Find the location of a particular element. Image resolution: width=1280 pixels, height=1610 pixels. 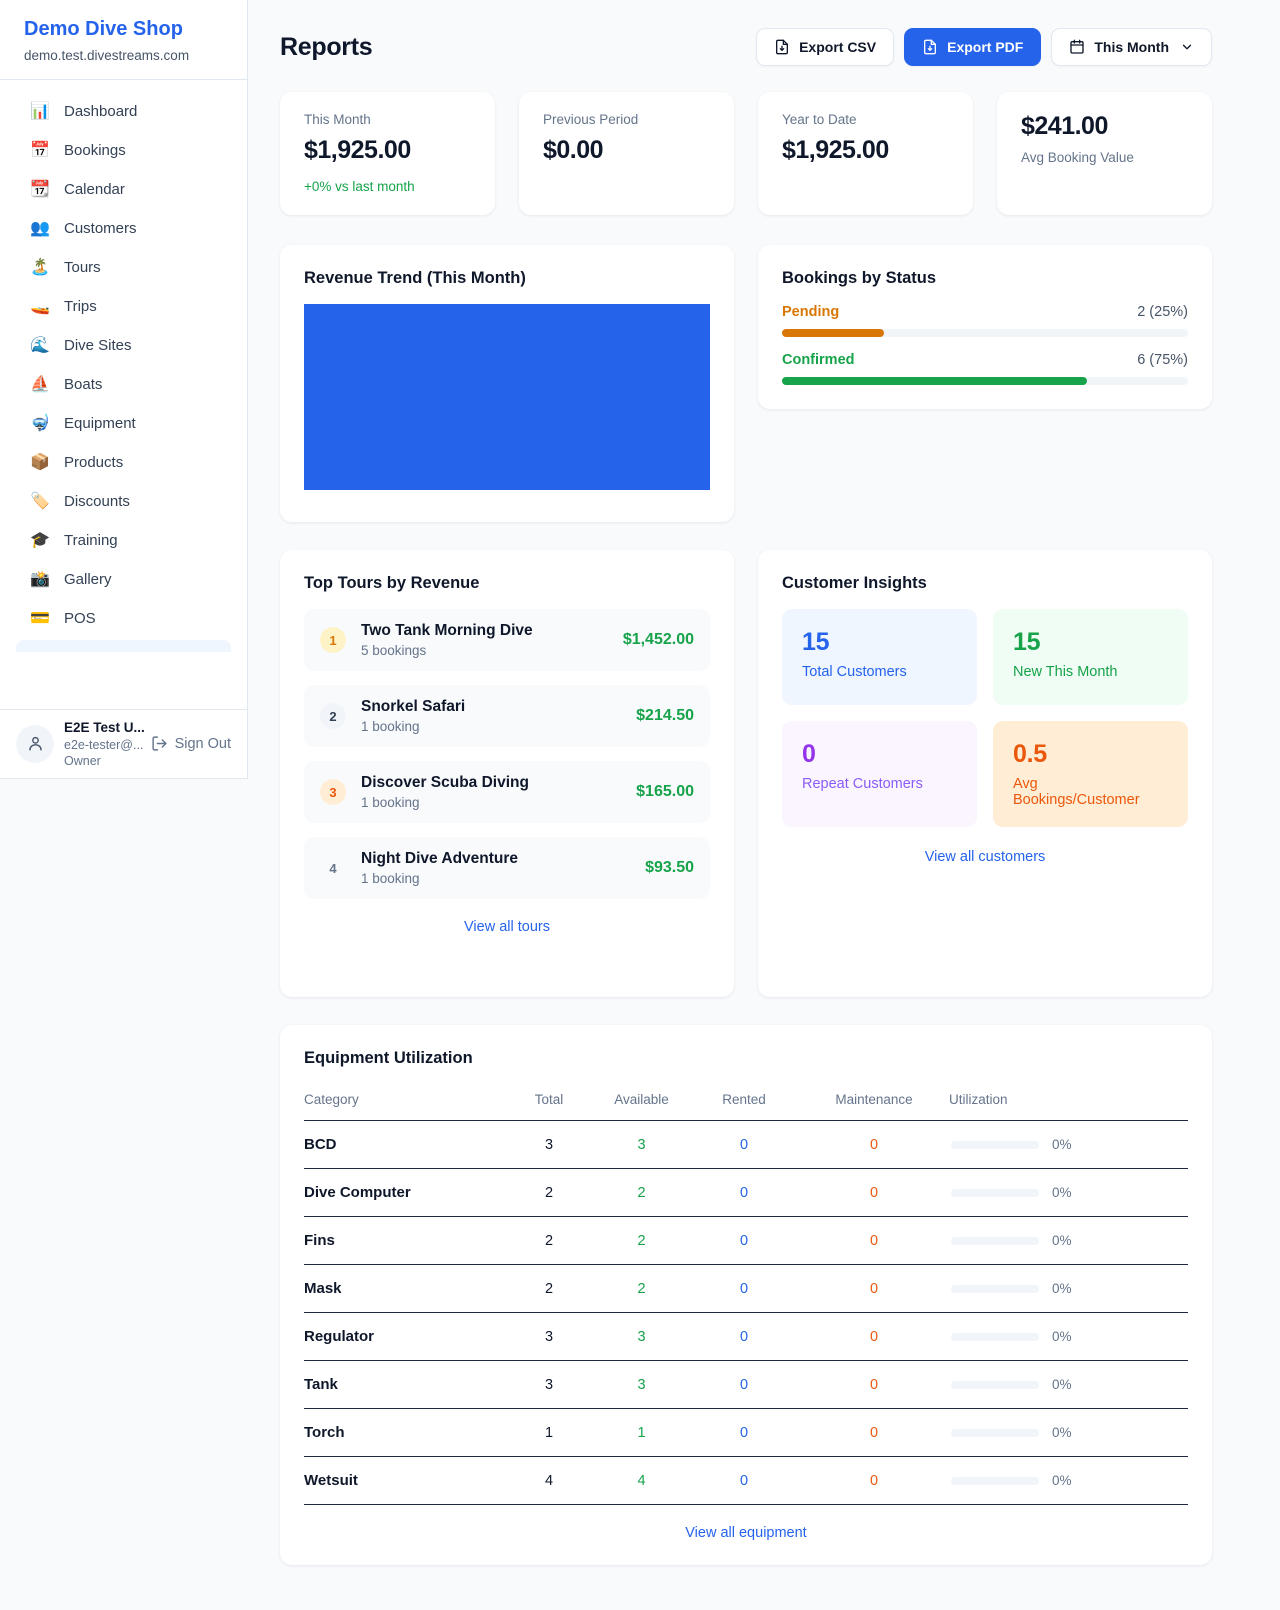

view-all-equipment-link: View all equipment is located at coordinates (746, 1533).